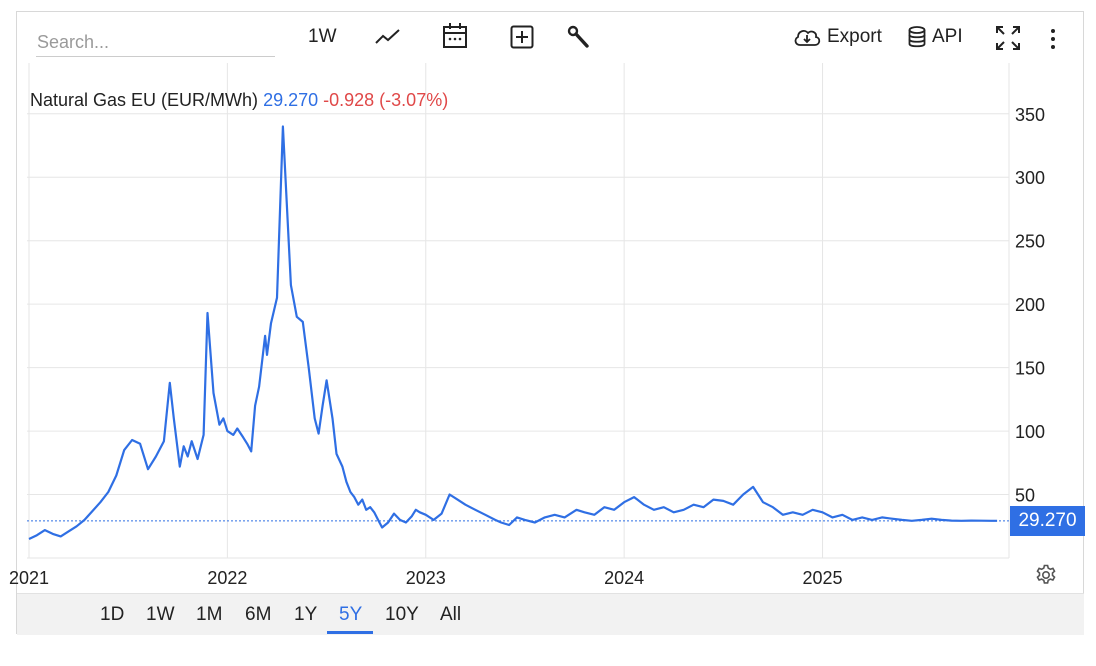  Describe the element at coordinates (227, 578) in the screenshot. I see `x-tick-label: 2022` at that location.